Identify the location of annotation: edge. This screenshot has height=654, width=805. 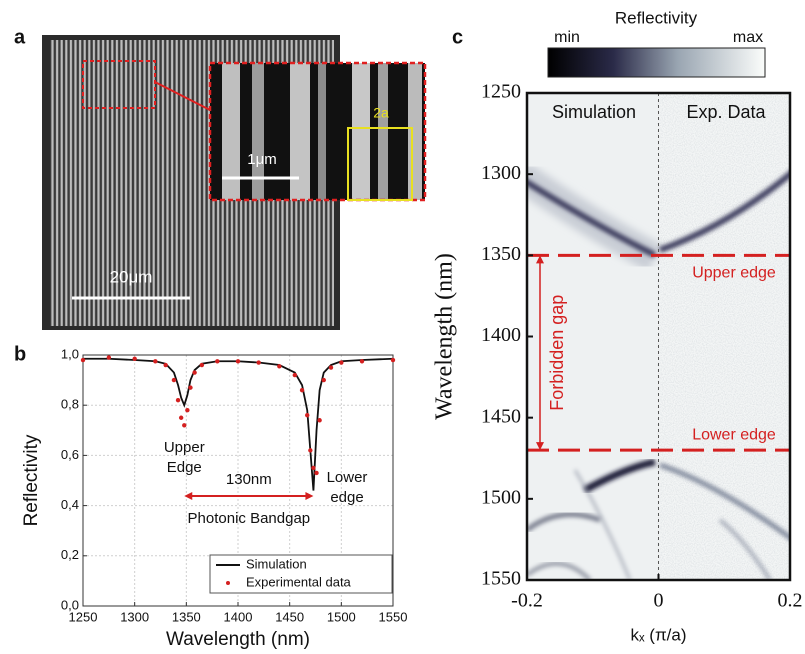
(346, 497).